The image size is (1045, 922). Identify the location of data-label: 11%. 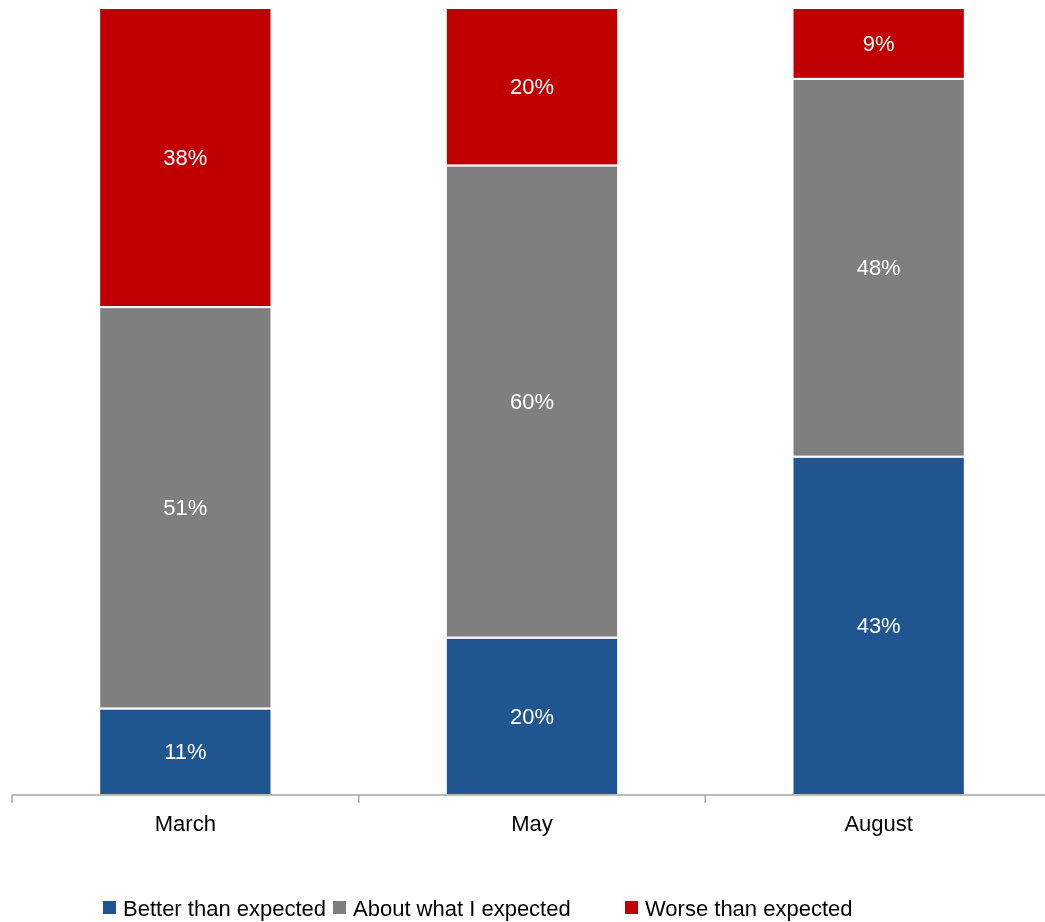
(185, 752).